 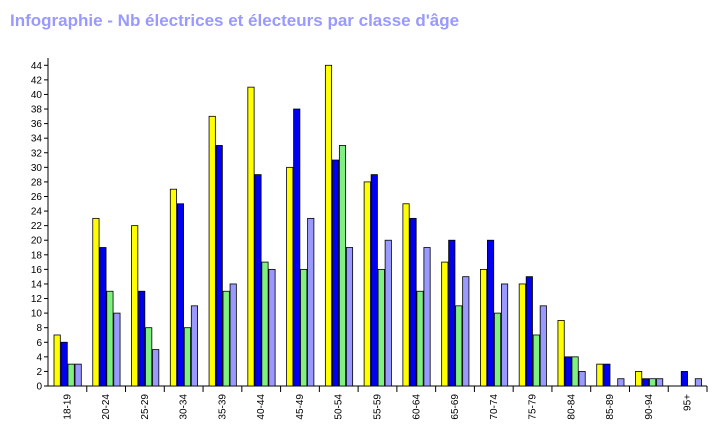 I want to click on x-tick-label: 55-59, so click(x=378, y=407).